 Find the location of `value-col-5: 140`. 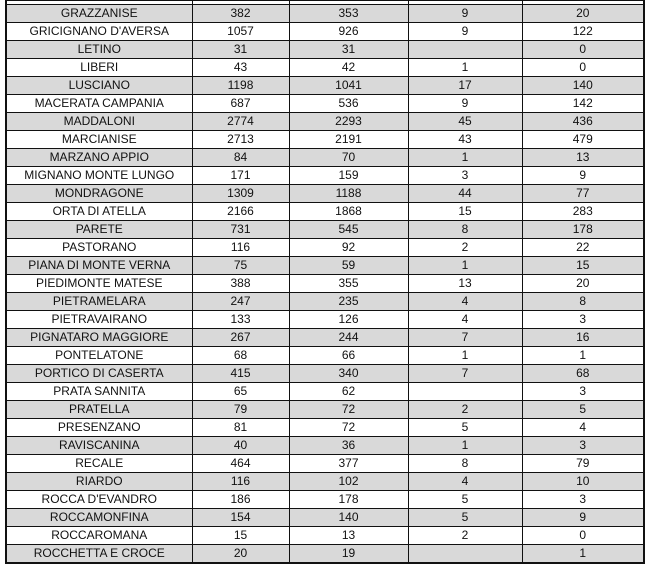

value-col-5: 140 is located at coordinates (583, 85).